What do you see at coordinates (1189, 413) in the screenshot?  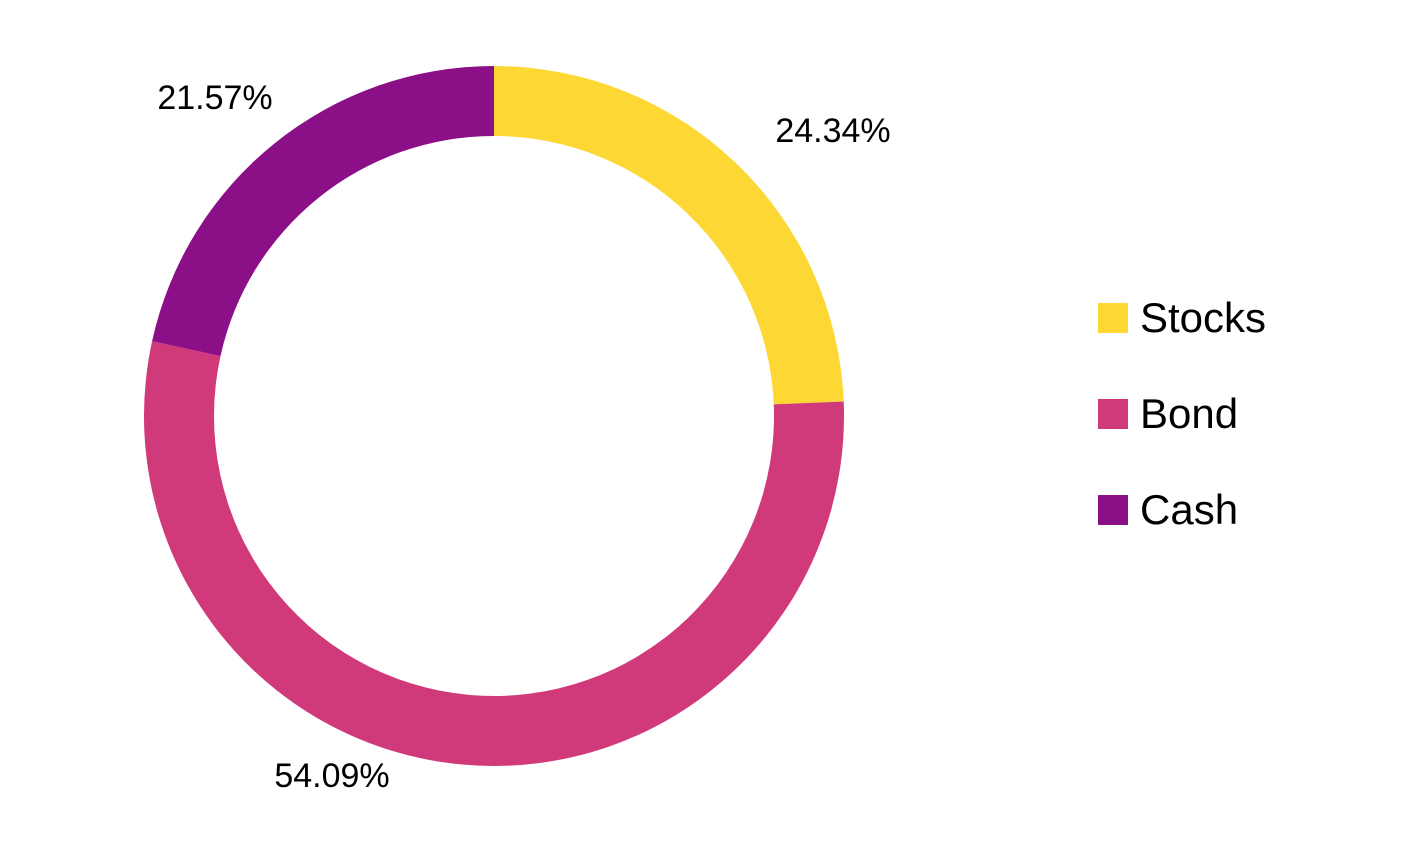 I see `legend-label-bond: Bond` at bounding box center [1189, 413].